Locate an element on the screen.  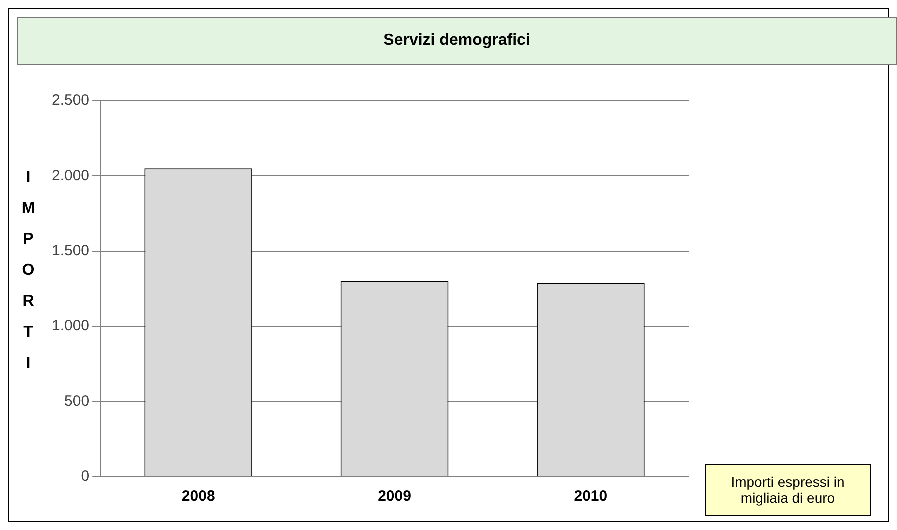
y-tick-label: 500 is located at coordinates (77, 401).